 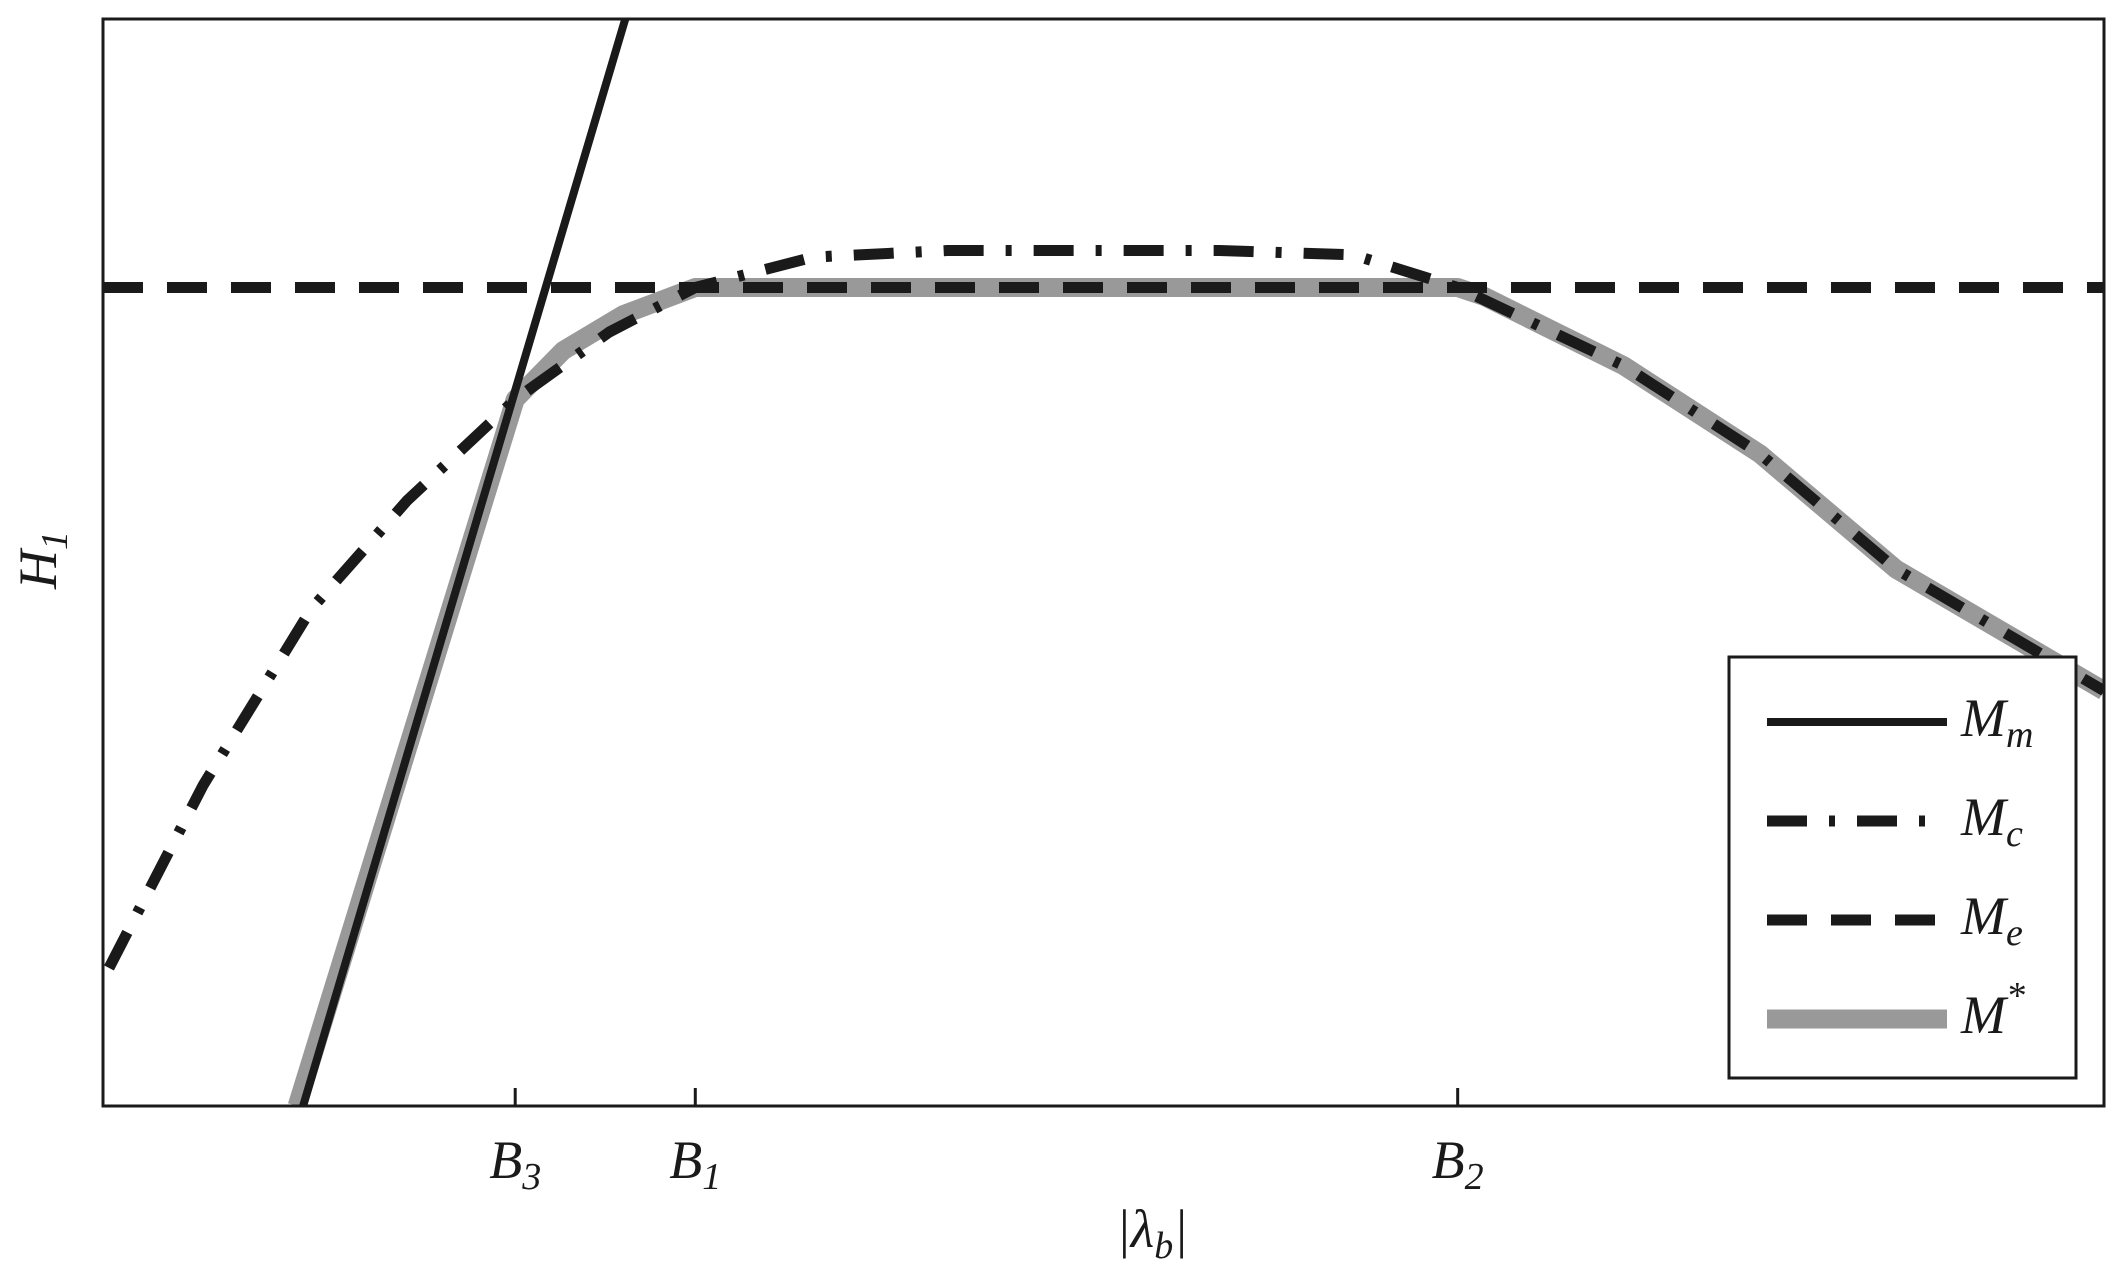 What do you see at coordinates (1992, 1010) in the screenshot?
I see `legend-label: M*` at bounding box center [1992, 1010].